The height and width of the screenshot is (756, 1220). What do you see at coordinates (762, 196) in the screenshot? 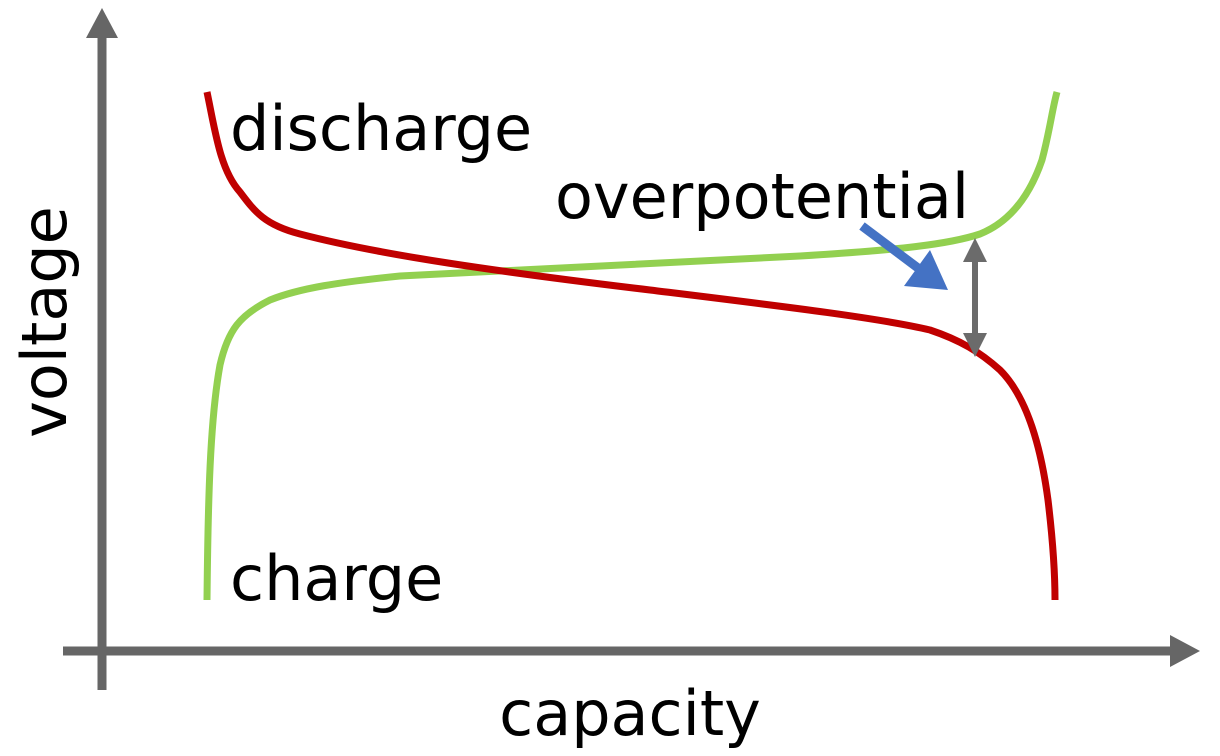
I see `overpotential-label: overpotential` at bounding box center [762, 196].